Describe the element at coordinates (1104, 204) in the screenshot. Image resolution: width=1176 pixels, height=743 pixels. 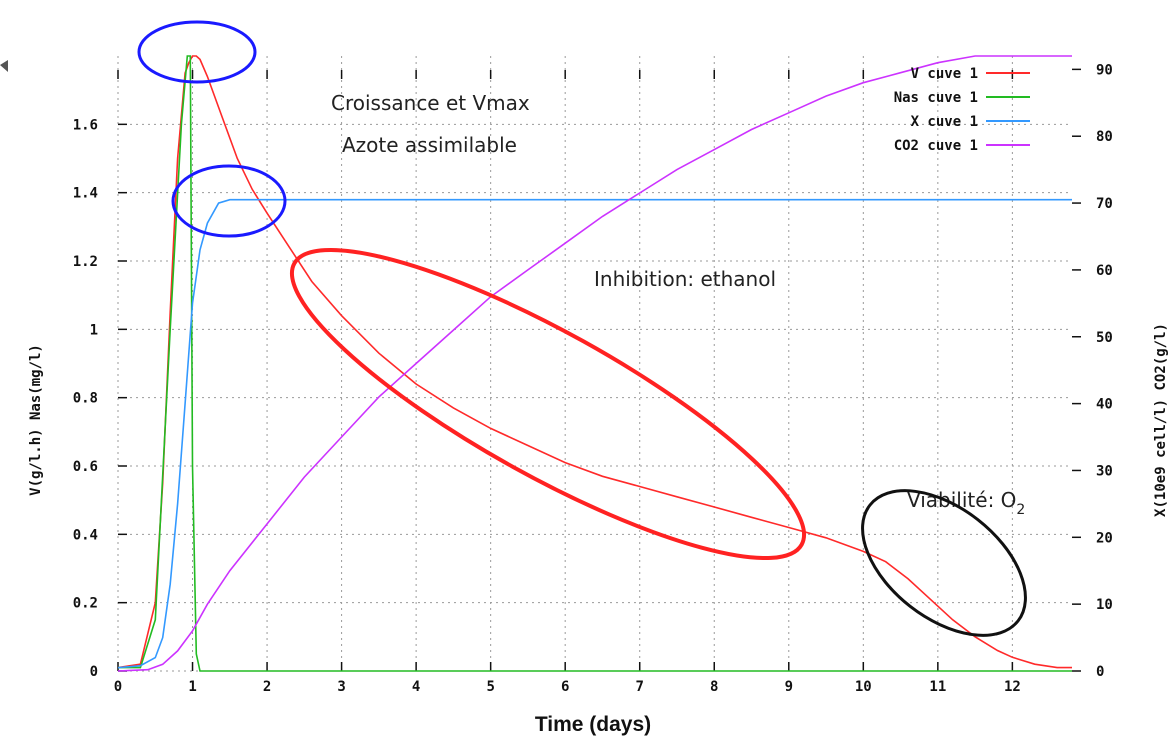
I see `y-right-tick-label: 70` at that location.